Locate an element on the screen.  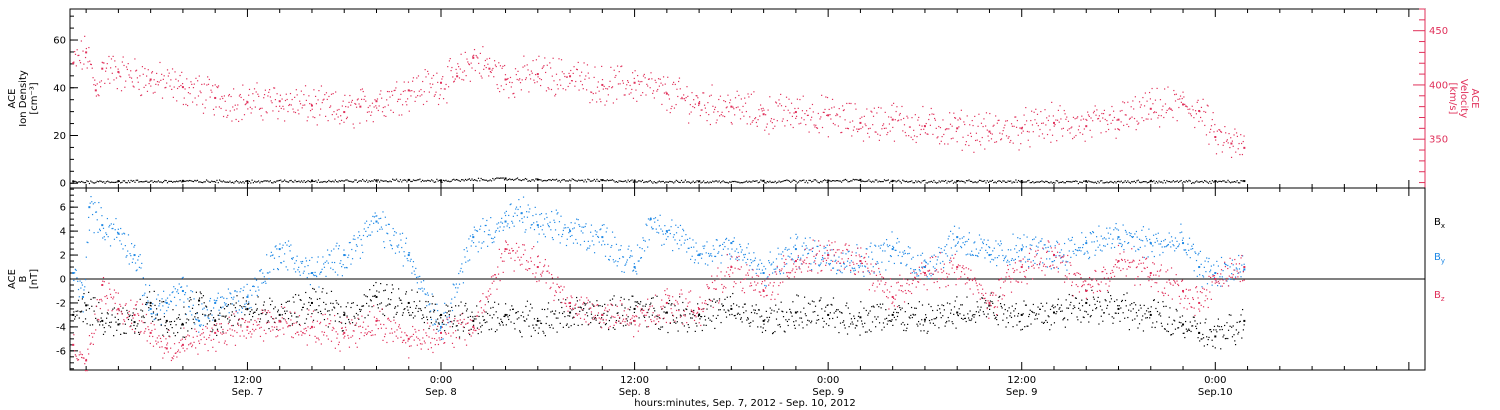
y-tick-label: 20 is located at coordinates (59, 136).